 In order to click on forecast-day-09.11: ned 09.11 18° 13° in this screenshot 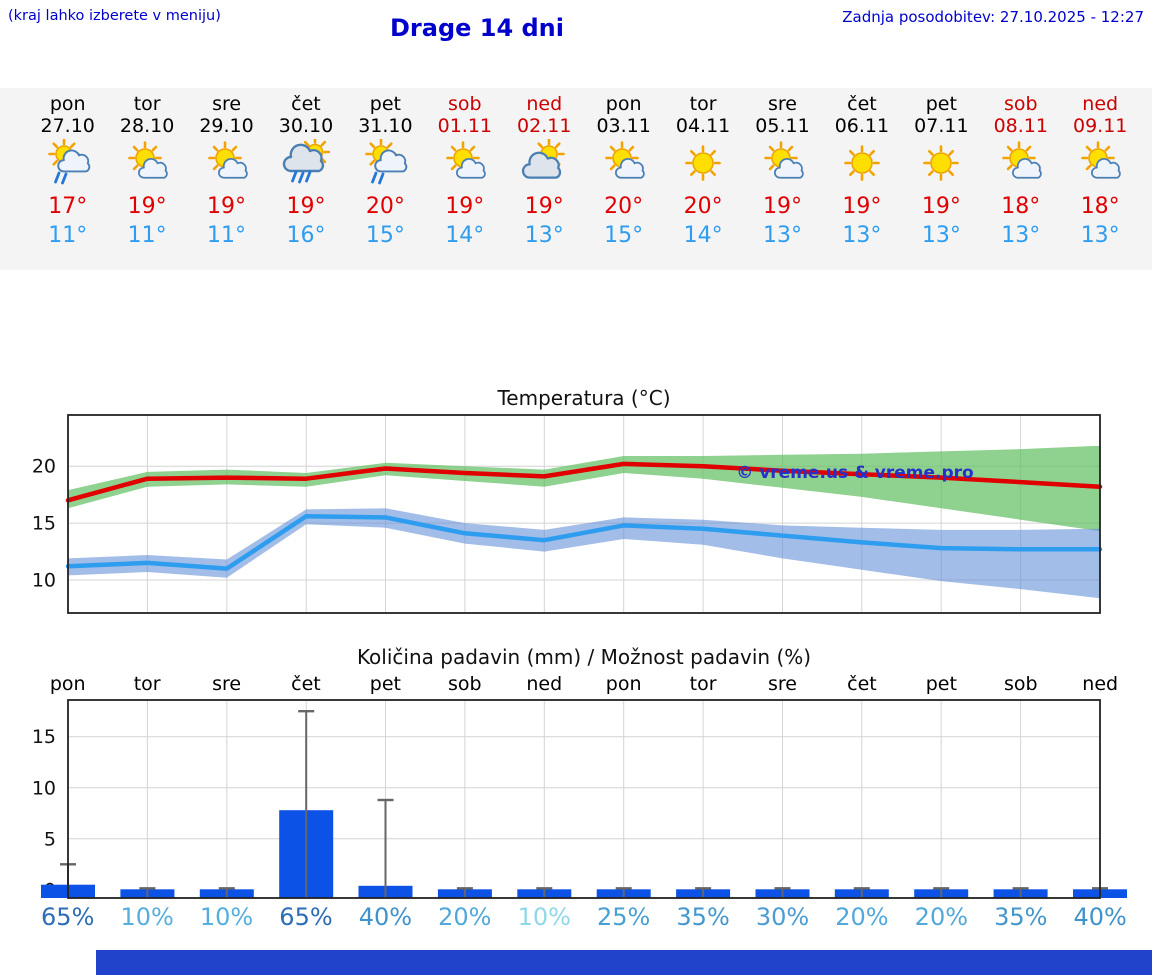, I will do `click(1099, 179)`.